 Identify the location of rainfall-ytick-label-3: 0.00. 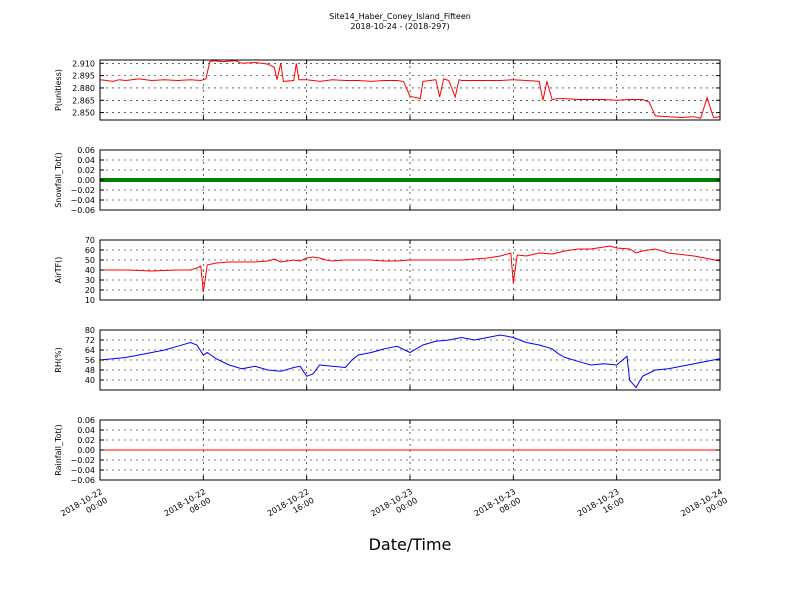
(86, 450).